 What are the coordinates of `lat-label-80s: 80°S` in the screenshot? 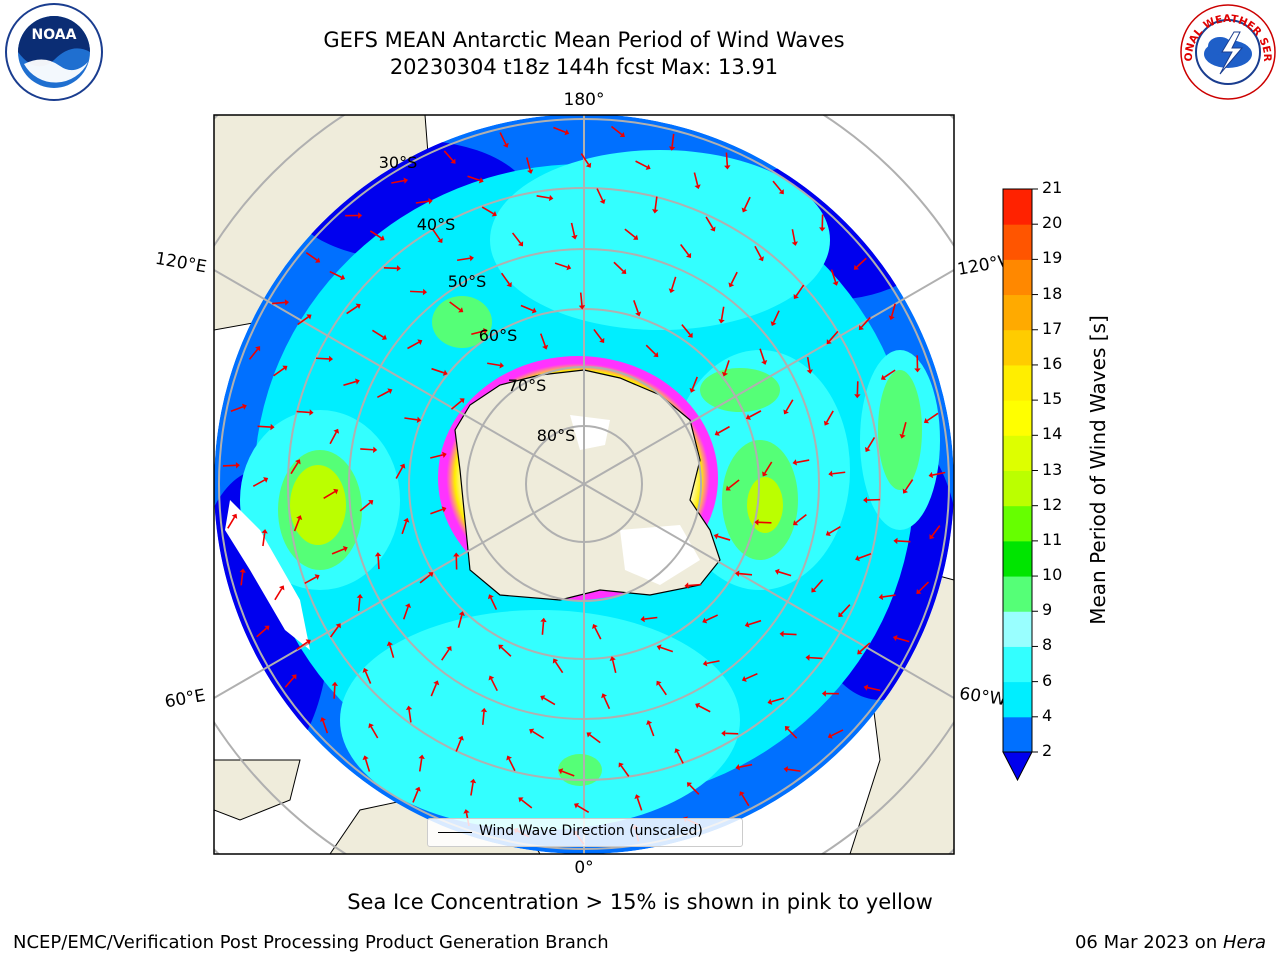 It's located at (556, 435).